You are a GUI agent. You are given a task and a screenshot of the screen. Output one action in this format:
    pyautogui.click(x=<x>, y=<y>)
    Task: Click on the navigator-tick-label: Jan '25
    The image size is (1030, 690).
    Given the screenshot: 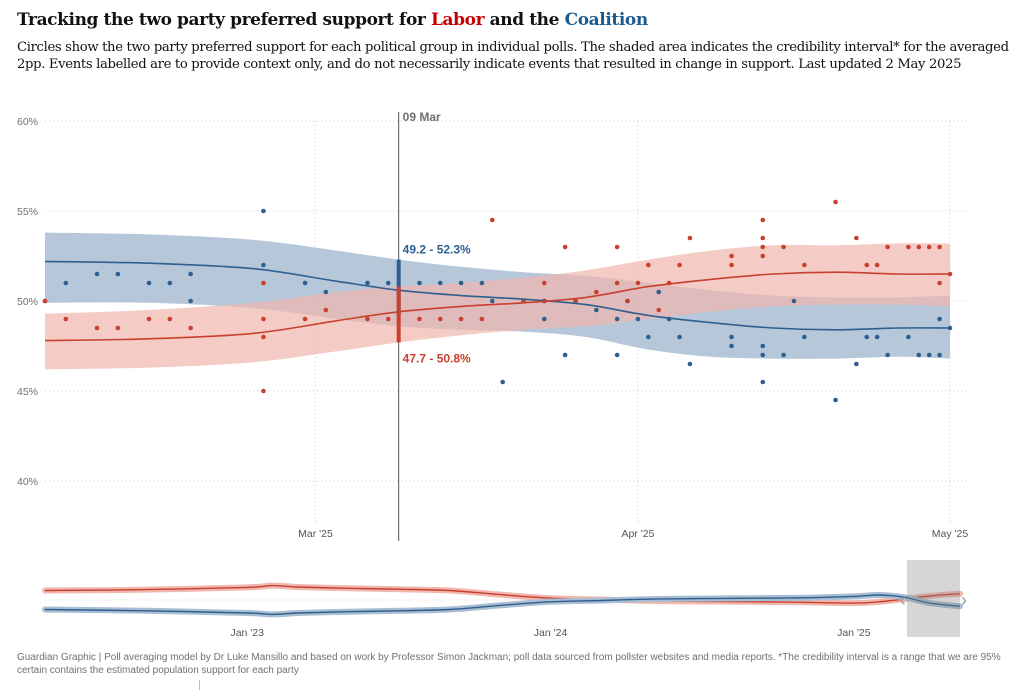 What is the action you would take?
    pyautogui.click(x=854, y=633)
    